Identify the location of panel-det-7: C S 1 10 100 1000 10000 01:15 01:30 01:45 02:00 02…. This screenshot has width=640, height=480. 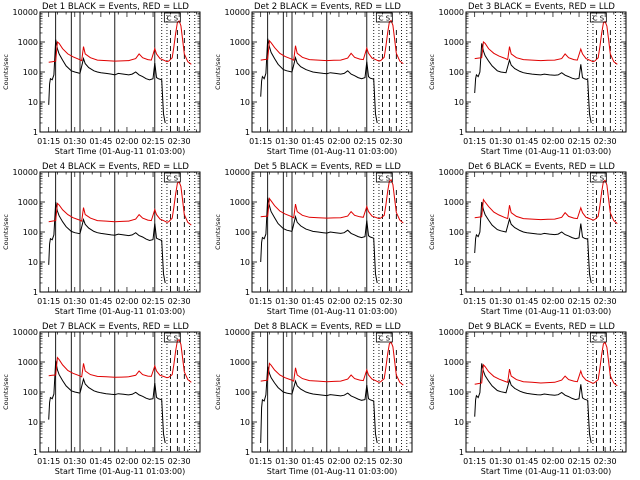
(101, 399).